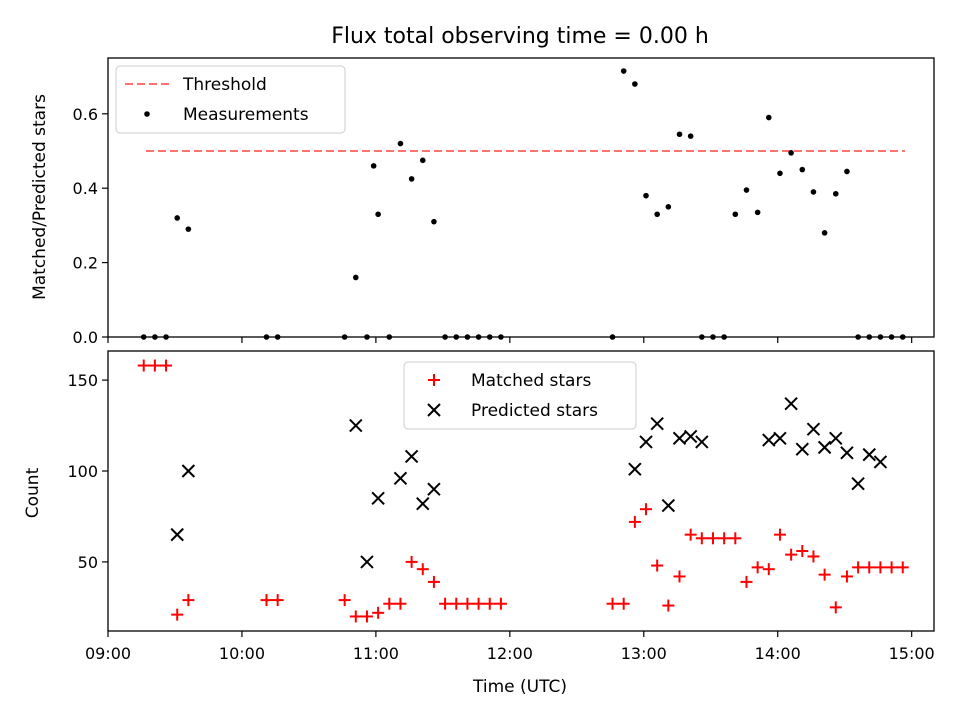  Describe the element at coordinates (510, 653) in the screenshot. I see `x-tick-label: 12:00` at that location.